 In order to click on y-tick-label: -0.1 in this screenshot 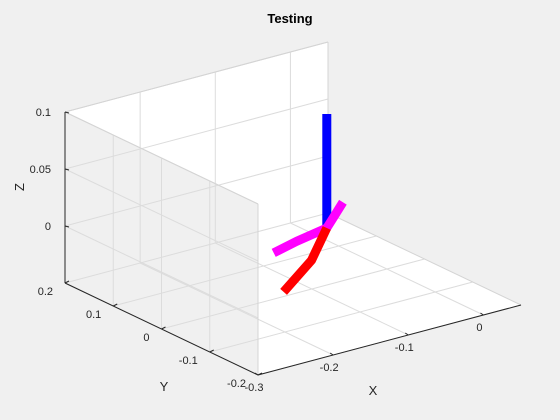, I will do `click(188, 361)`.